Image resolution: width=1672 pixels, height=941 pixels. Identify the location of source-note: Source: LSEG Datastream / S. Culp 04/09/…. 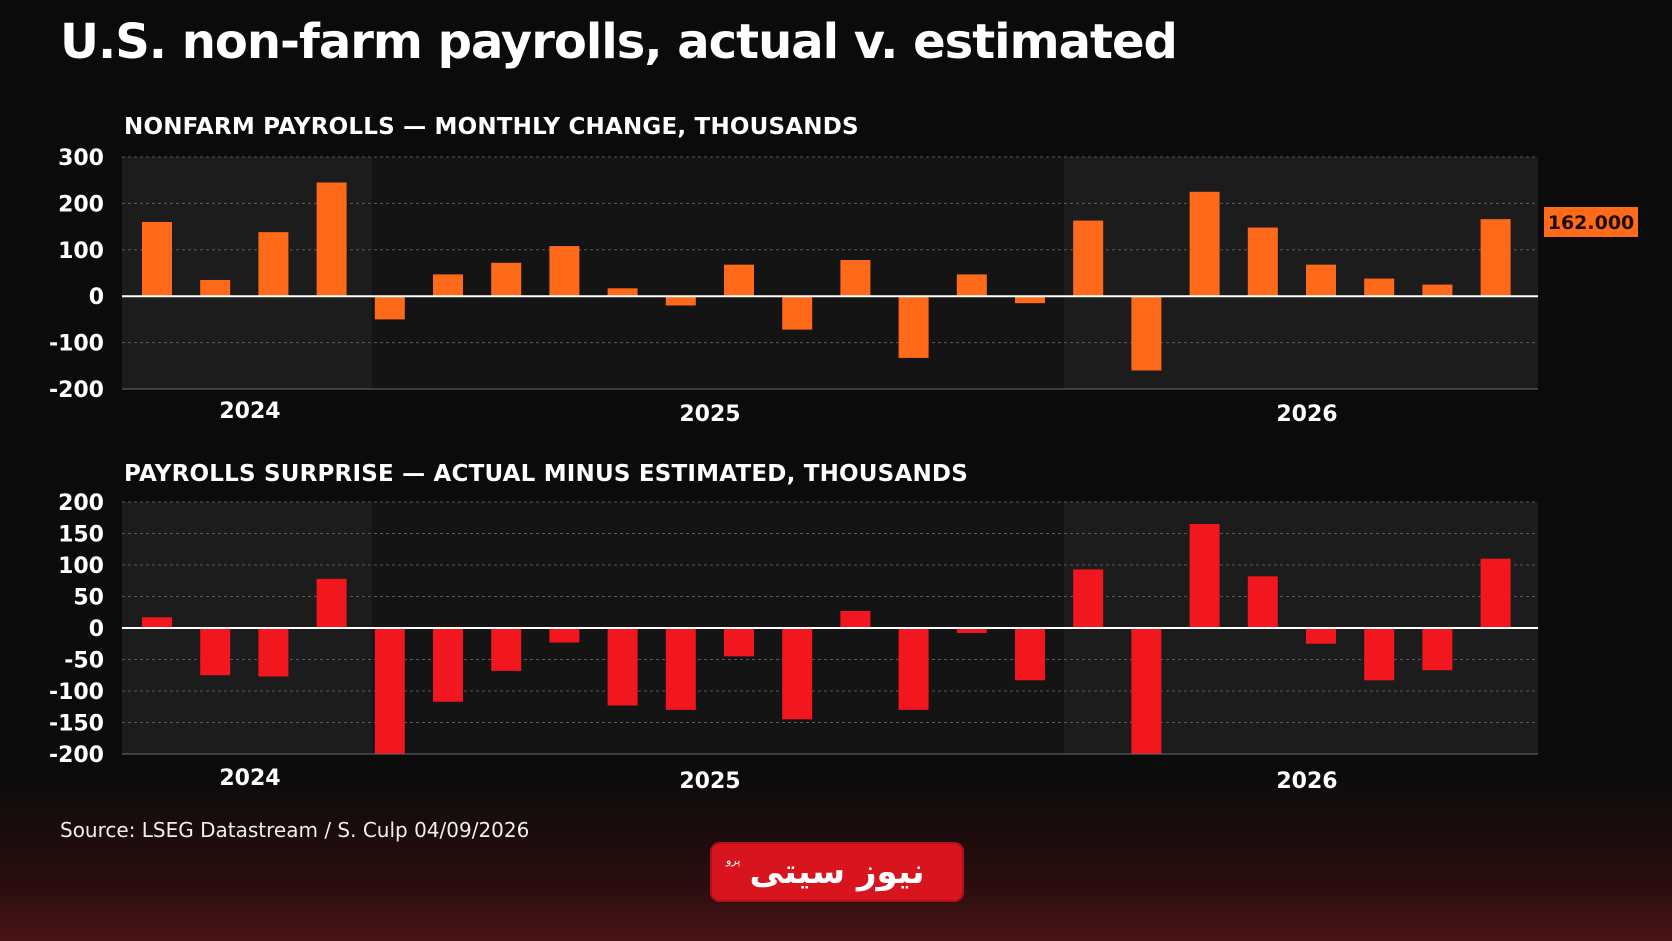
(295, 830).